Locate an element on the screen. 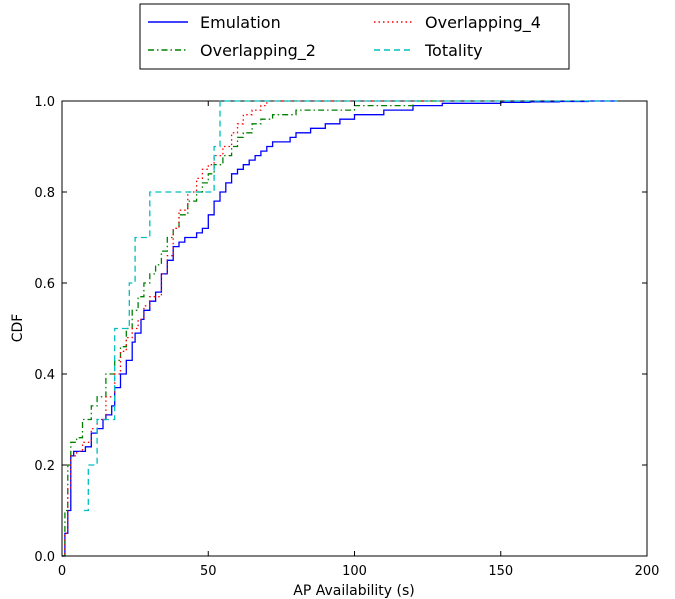 The width and height of the screenshot is (675, 599). x-tick-label: 150 is located at coordinates (500, 571).